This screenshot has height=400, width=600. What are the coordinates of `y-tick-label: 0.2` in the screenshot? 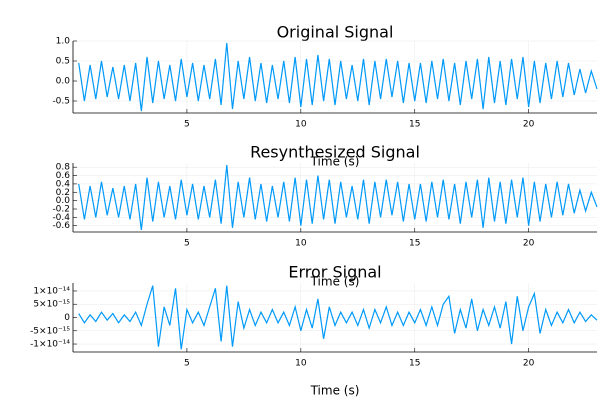 It's located at (63, 193).